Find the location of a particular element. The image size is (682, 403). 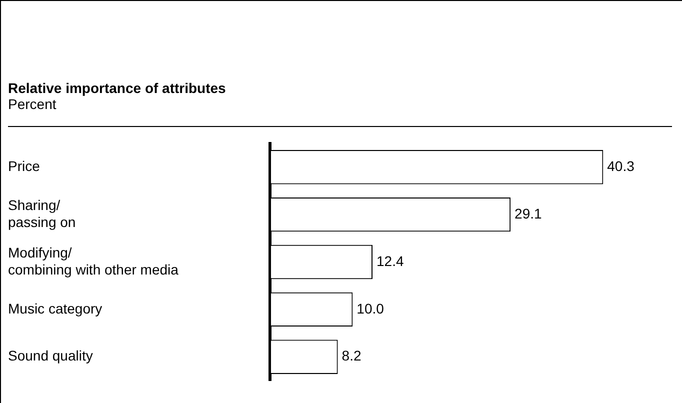

text: Percent is located at coordinates (32, 104).